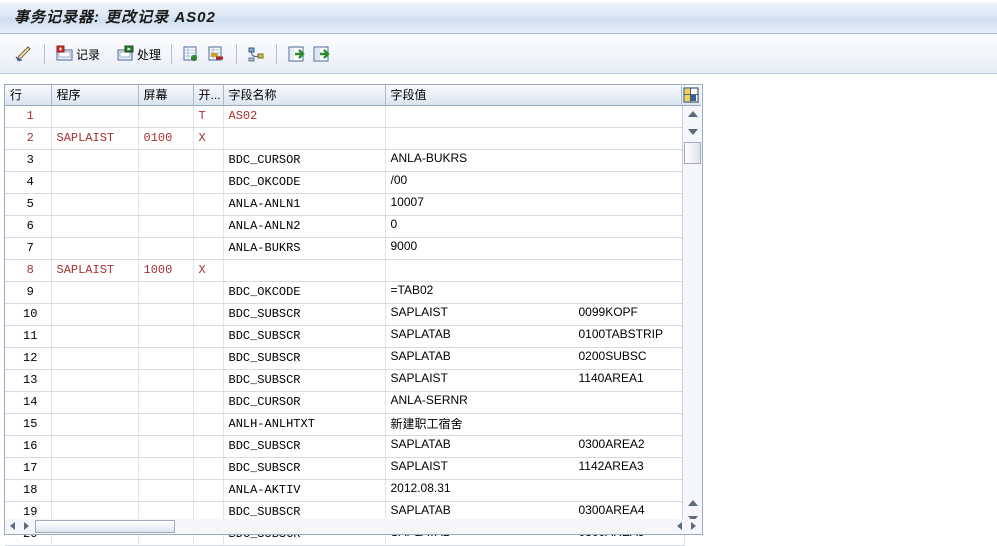 The image size is (997, 546). What do you see at coordinates (535, 468) in the screenshot?
I see `cell-field-value: SAPLAIST 1142AREA3` at bounding box center [535, 468].